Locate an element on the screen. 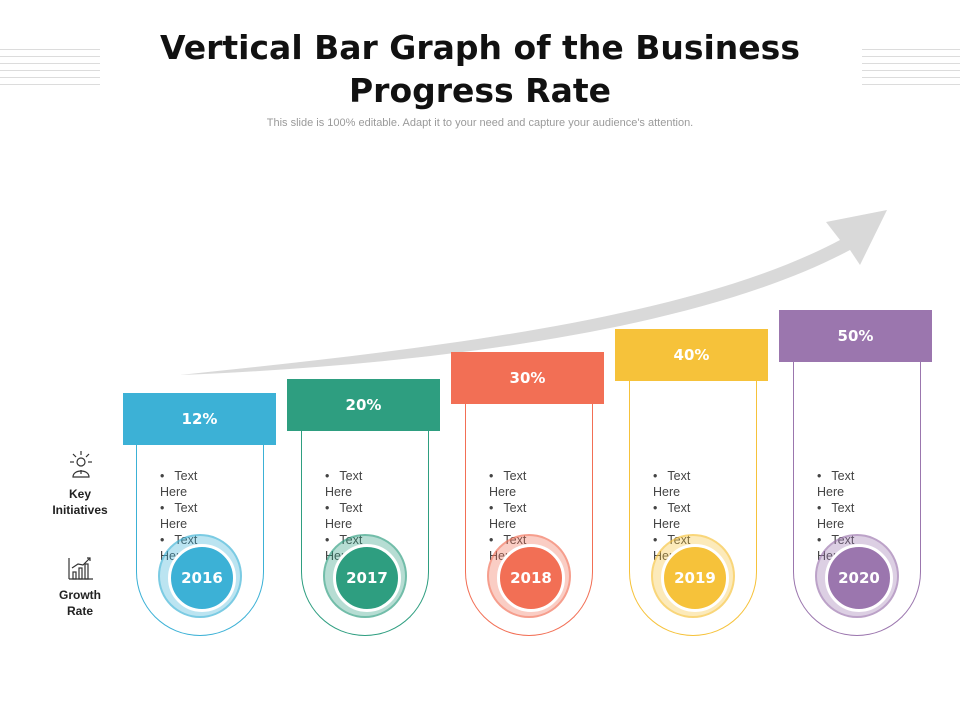 The width and height of the screenshot is (960, 720). rate-header: 50% is located at coordinates (855, 336).